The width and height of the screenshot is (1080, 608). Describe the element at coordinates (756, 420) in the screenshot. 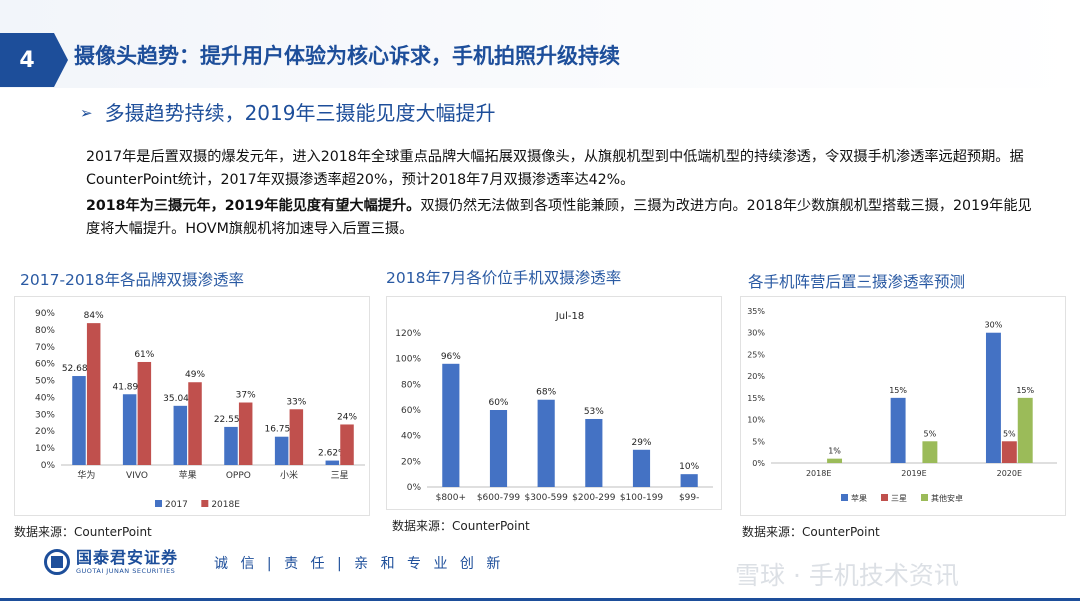

I see `chart3-ytick-label: 10%` at that location.